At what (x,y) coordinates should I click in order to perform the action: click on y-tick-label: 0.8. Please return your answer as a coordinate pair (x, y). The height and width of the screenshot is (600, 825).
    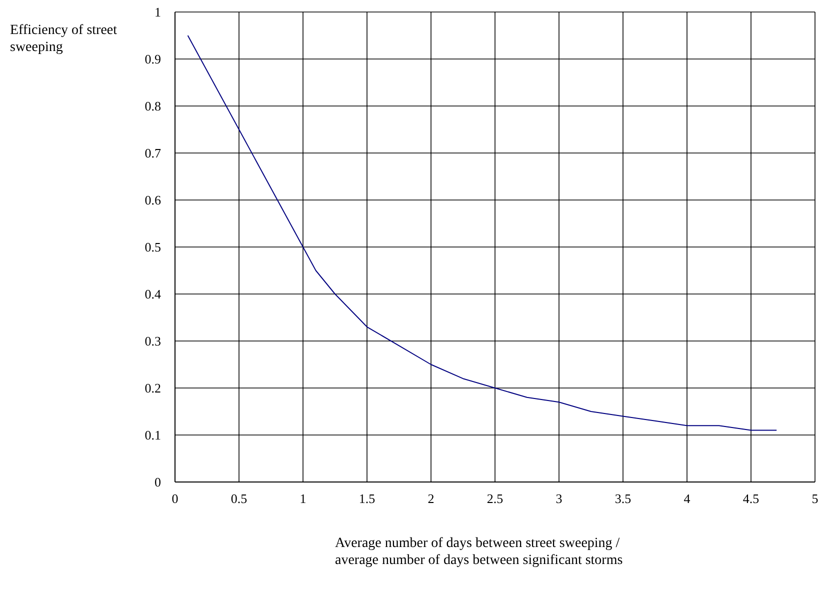
    Looking at the image, I should click on (152, 106).